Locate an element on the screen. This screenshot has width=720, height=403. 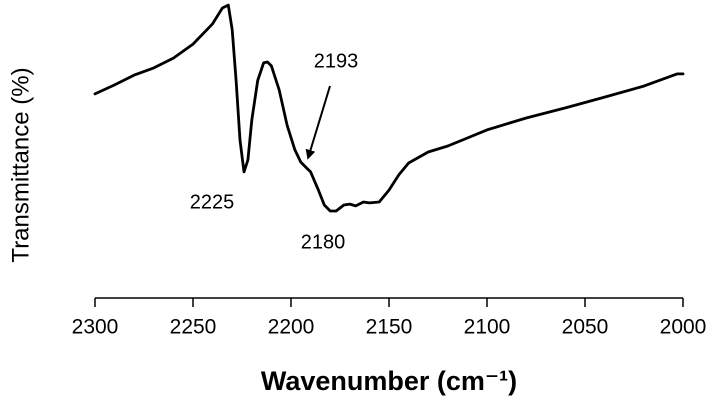
x-tick-label: 2050 is located at coordinates (585, 327).